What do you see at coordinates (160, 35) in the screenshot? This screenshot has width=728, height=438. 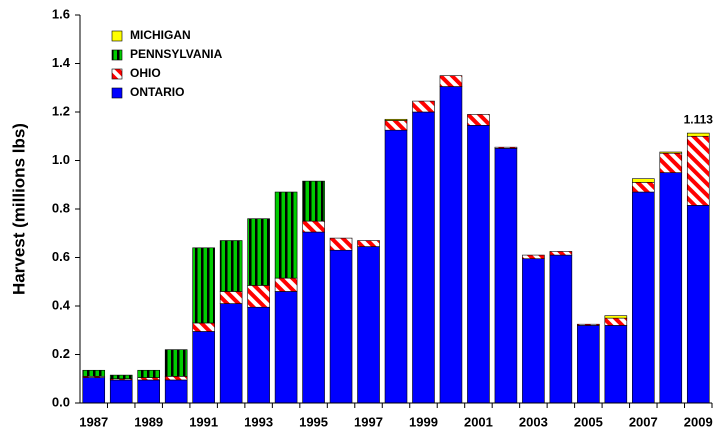 I see `legend-label: MICHIGAN` at bounding box center [160, 35].